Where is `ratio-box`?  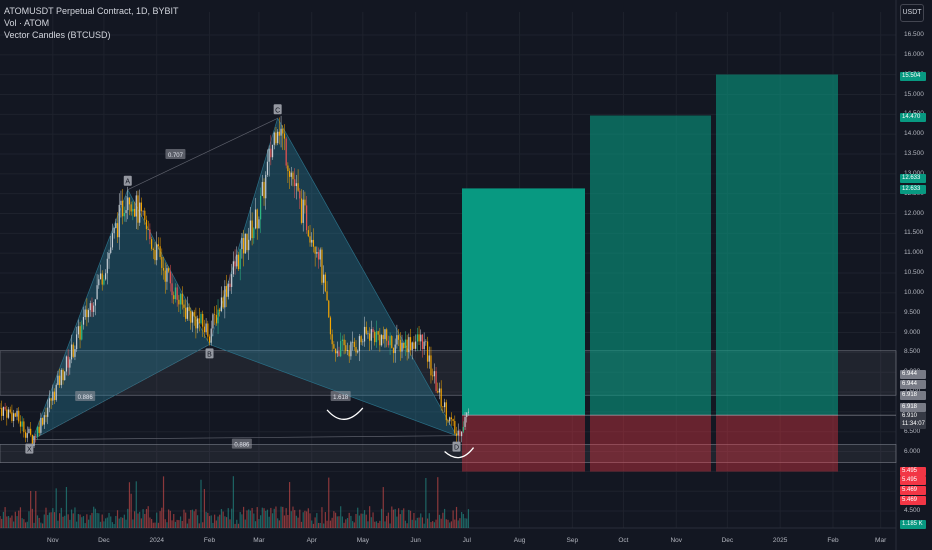
ratio-box is located at coordinates (85, 395).